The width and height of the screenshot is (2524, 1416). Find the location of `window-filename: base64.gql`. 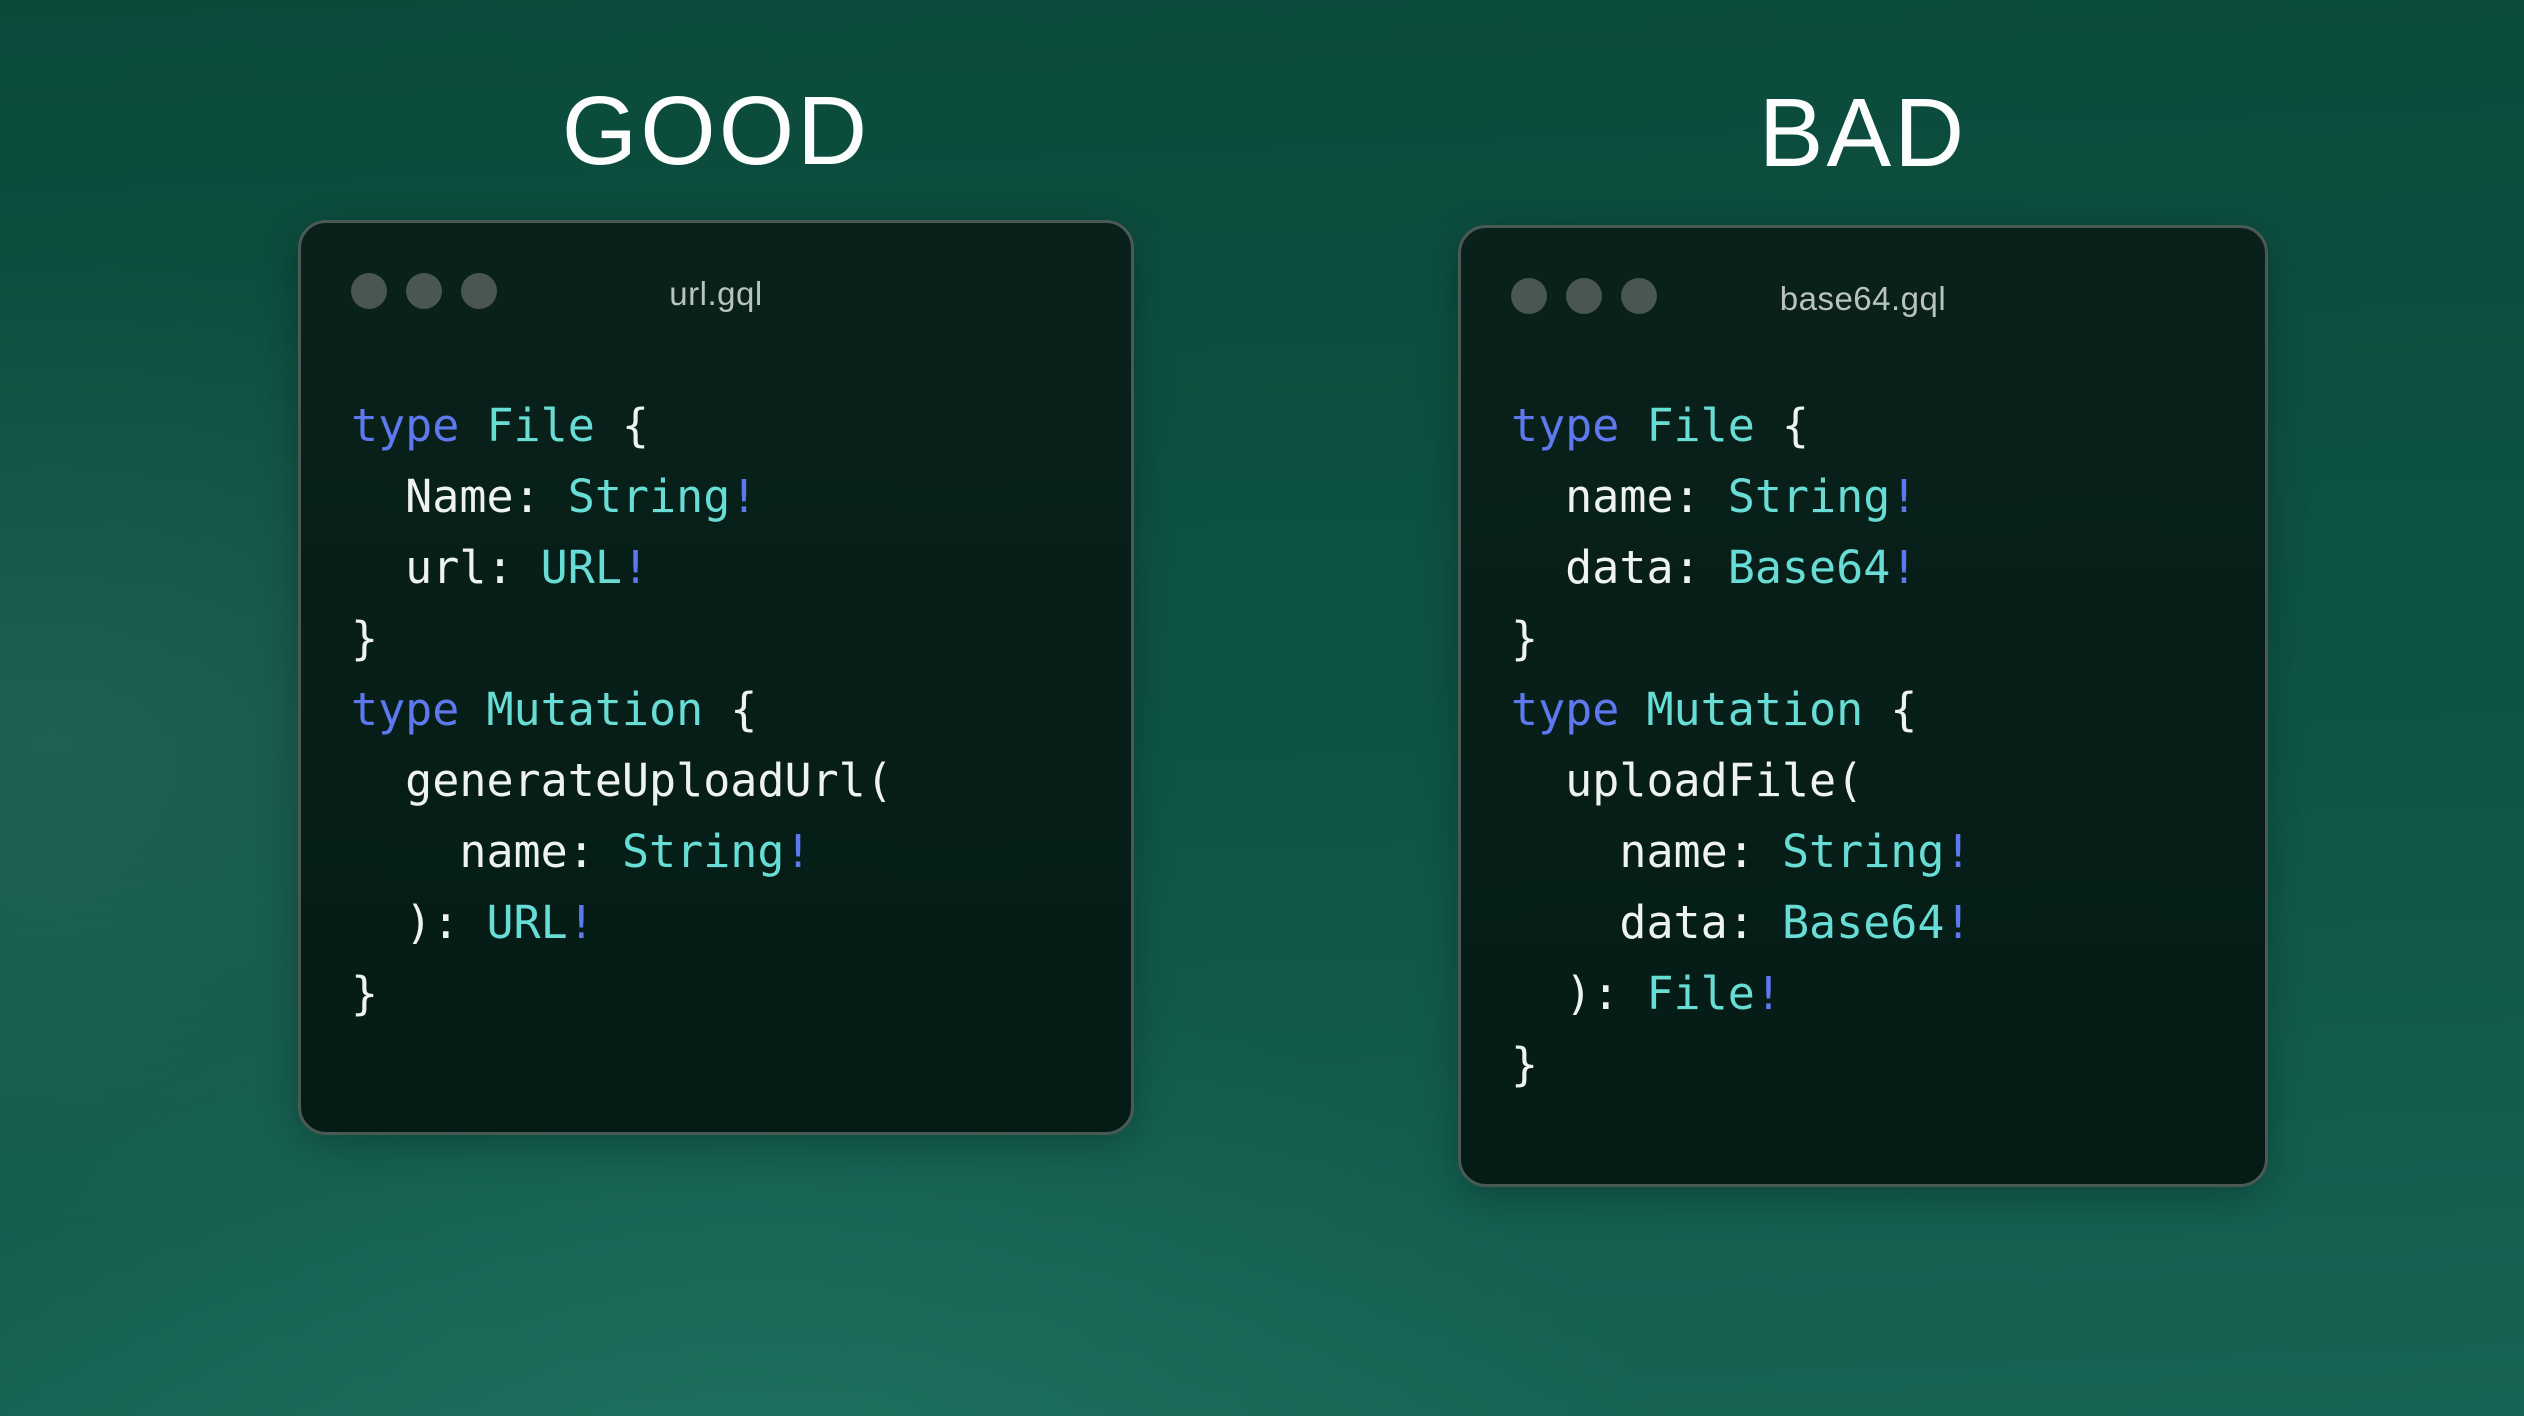

window-filename: base64.gql is located at coordinates (1863, 298).